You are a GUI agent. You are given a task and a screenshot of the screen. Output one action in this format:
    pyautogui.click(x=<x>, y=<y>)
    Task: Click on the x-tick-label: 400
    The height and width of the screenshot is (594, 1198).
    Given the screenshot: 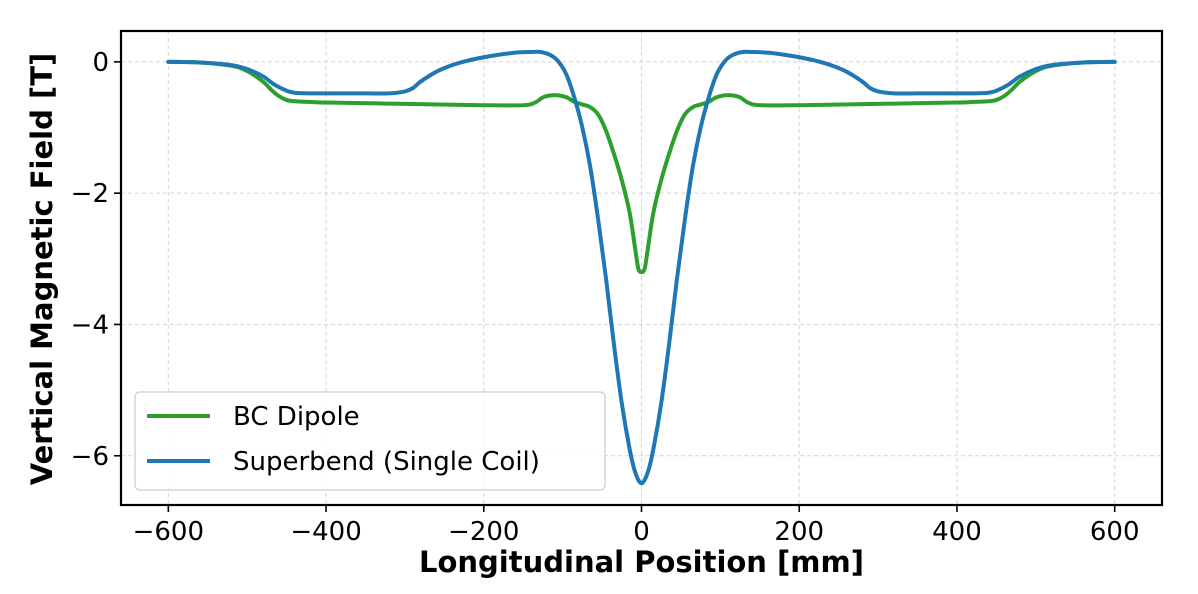 What is the action you would take?
    pyautogui.click(x=957, y=532)
    